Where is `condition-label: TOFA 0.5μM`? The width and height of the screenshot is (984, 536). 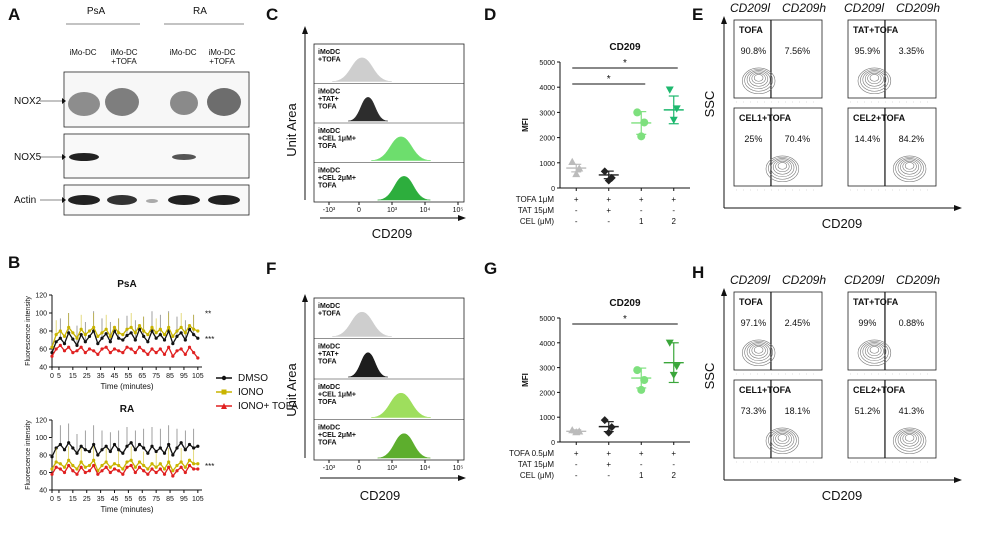 condition-label: TOFA 0.5μM is located at coordinates (531, 453).